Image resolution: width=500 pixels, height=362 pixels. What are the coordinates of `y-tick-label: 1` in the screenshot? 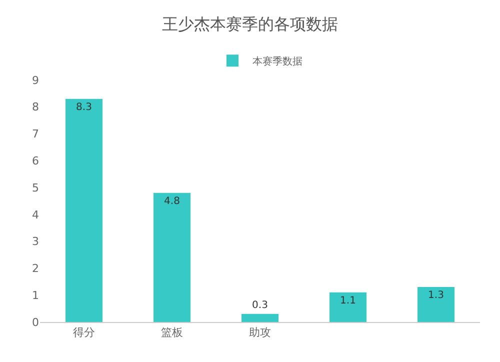 It's located at (35, 295).